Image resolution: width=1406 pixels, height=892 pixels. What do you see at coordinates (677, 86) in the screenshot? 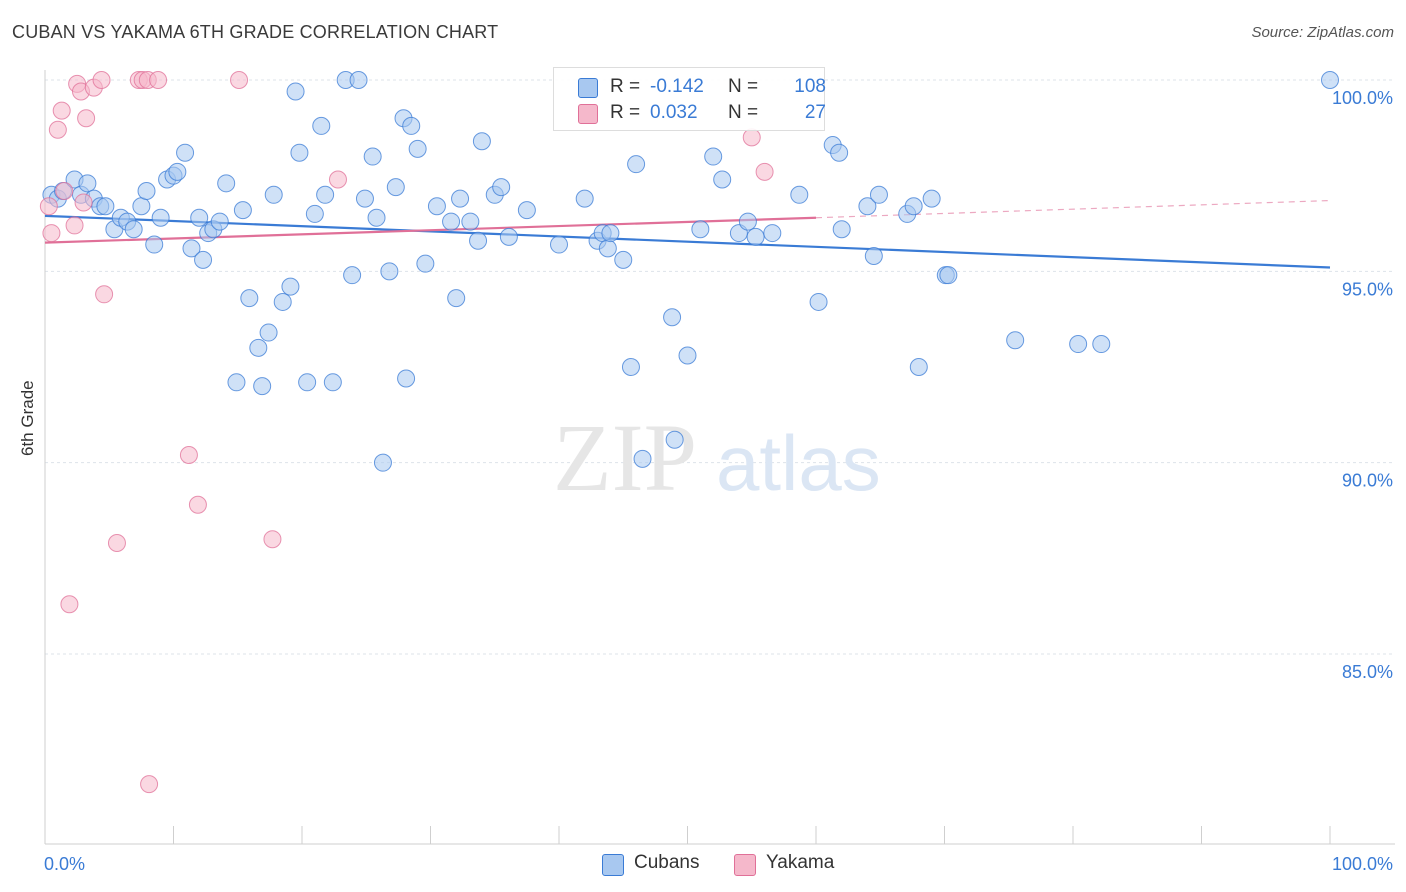
I see `legend-r-value: -0.142` at bounding box center [677, 86].